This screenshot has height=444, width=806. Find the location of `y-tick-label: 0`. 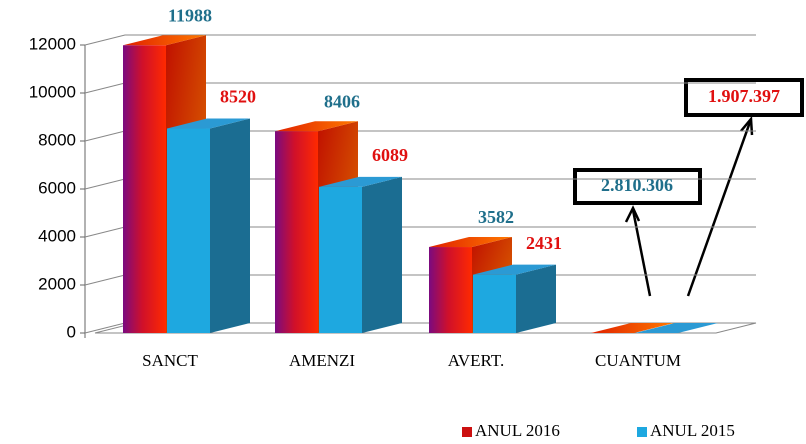

y-tick-label: 0 is located at coordinates (71, 331).